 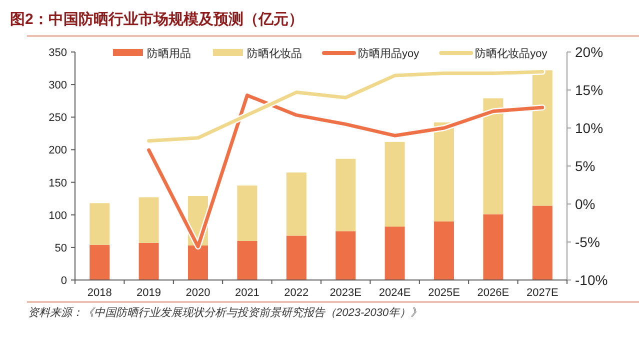 I want to click on text: 资料来源：《中国防晒行业发展现状分析与投资前景研究报告（2023-2030年）》, so click(x=225, y=312).